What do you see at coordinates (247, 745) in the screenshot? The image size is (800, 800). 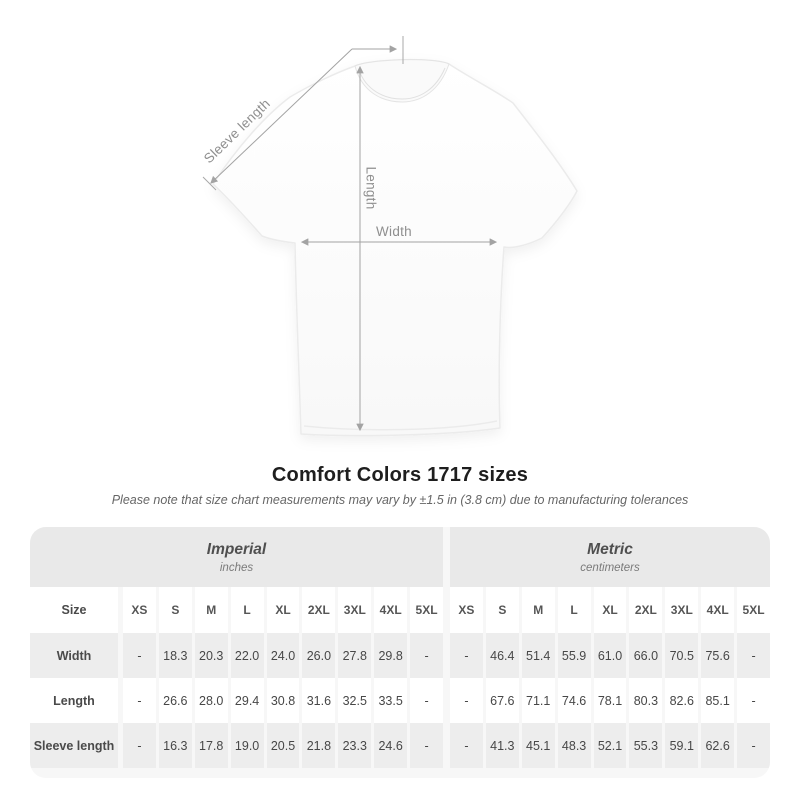 I see `imperial-cell: 19.0` at bounding box center [247, 745].